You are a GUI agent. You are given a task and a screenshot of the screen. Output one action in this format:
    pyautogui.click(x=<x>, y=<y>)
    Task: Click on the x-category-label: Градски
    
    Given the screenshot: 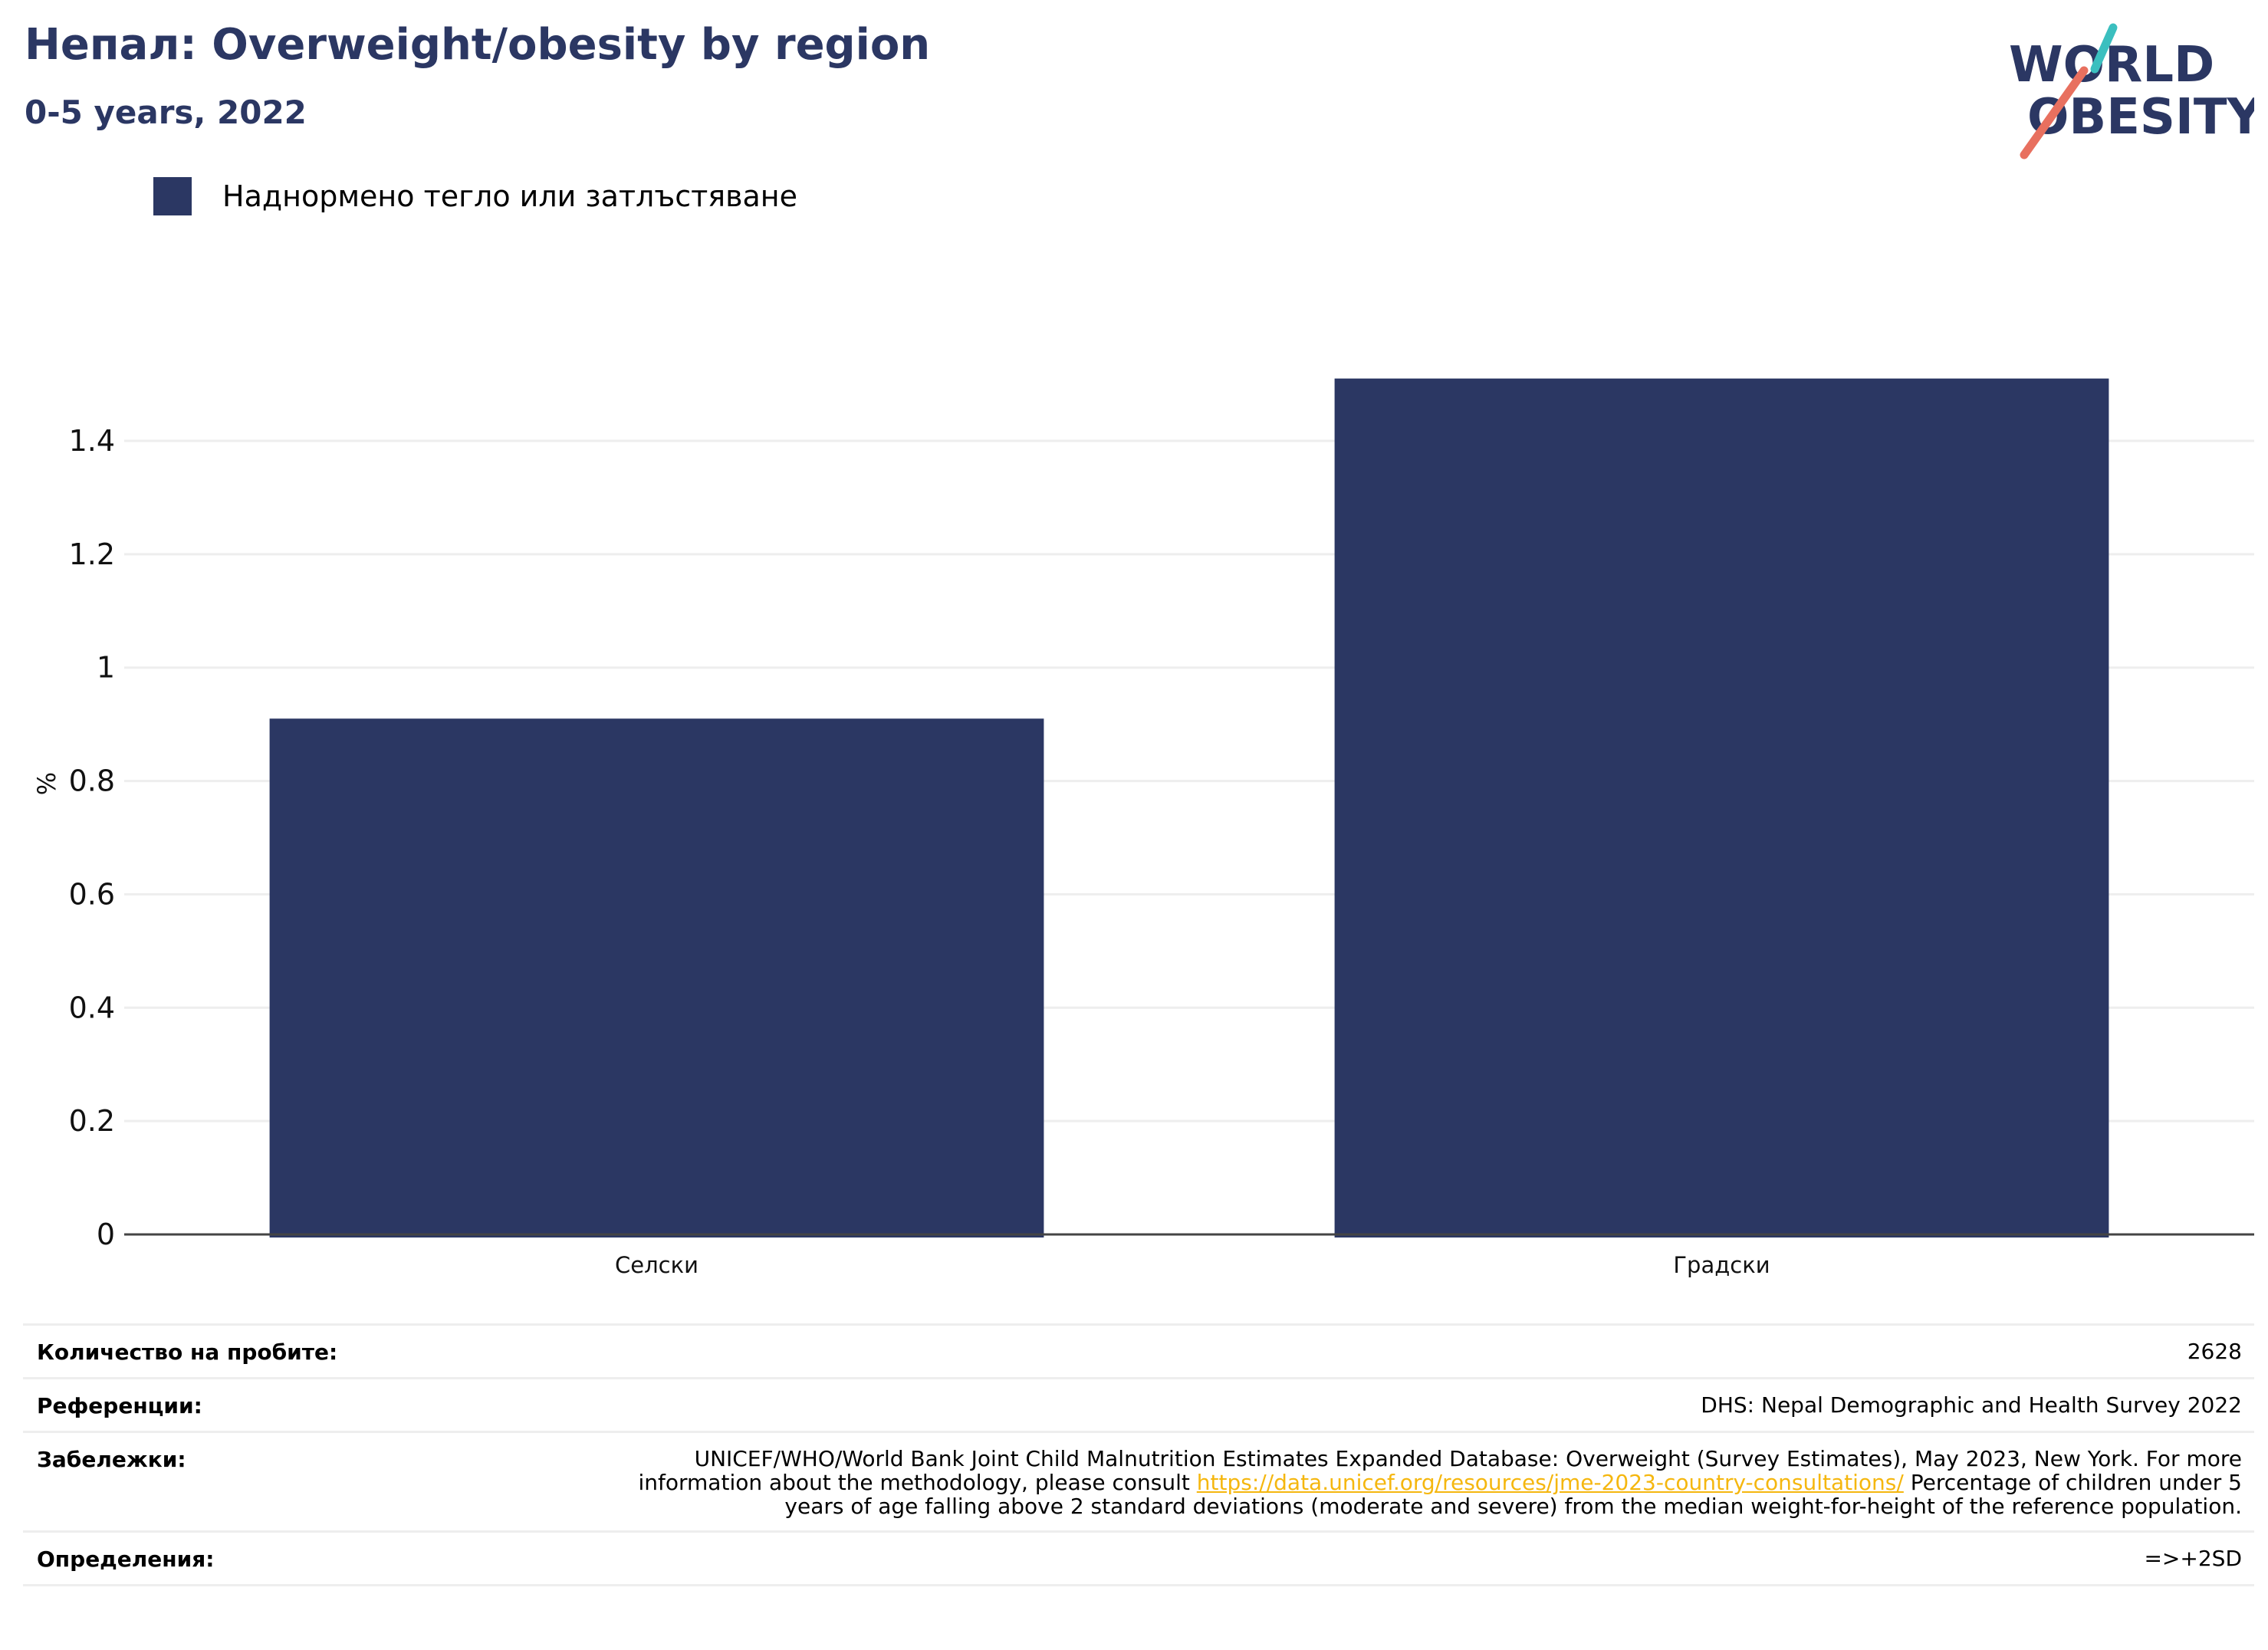 What is the action you would take?
    pyautogui.click(x=1721, y=1265)
    